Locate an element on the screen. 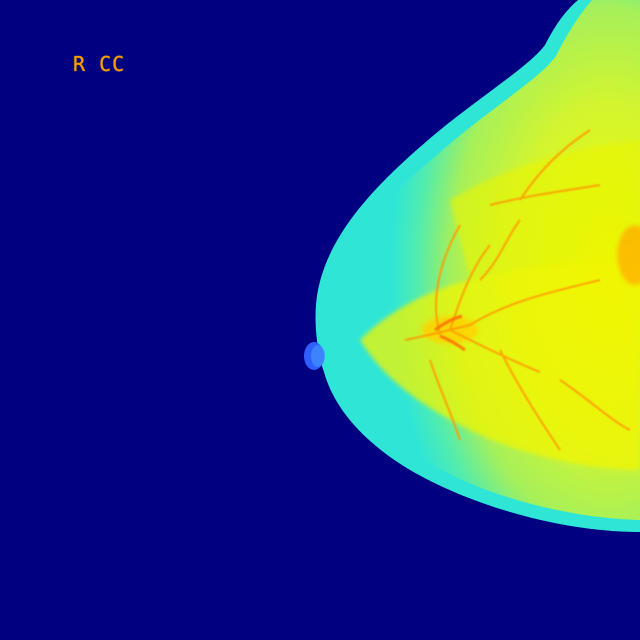 Image resolution: width=640 pixels, height=640 pixels. view-label: R CC is located at coordinates (99, 64).